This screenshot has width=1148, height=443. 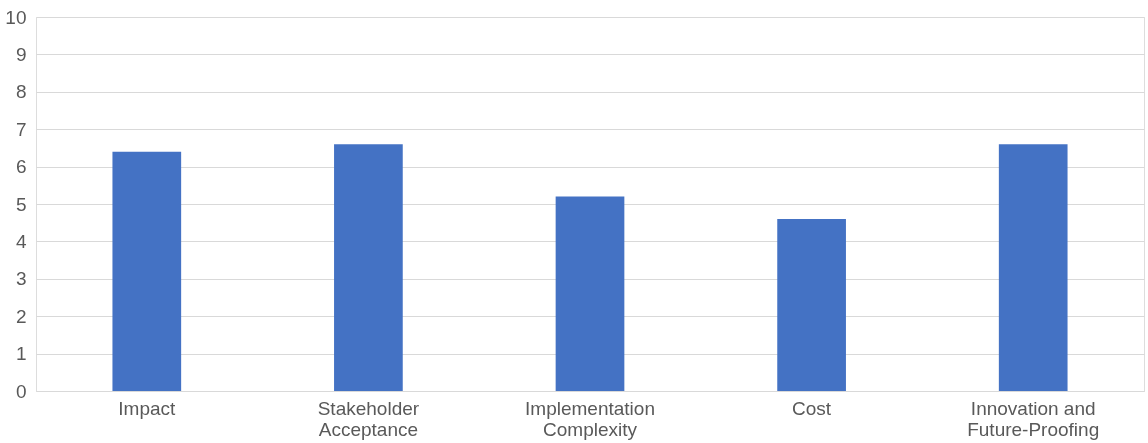 What do you see at coordinates (1033, 418) in the screenshot?
I see `x-tick-label: Innovation and Future-Proofing` at bounding box center [1033, 418].